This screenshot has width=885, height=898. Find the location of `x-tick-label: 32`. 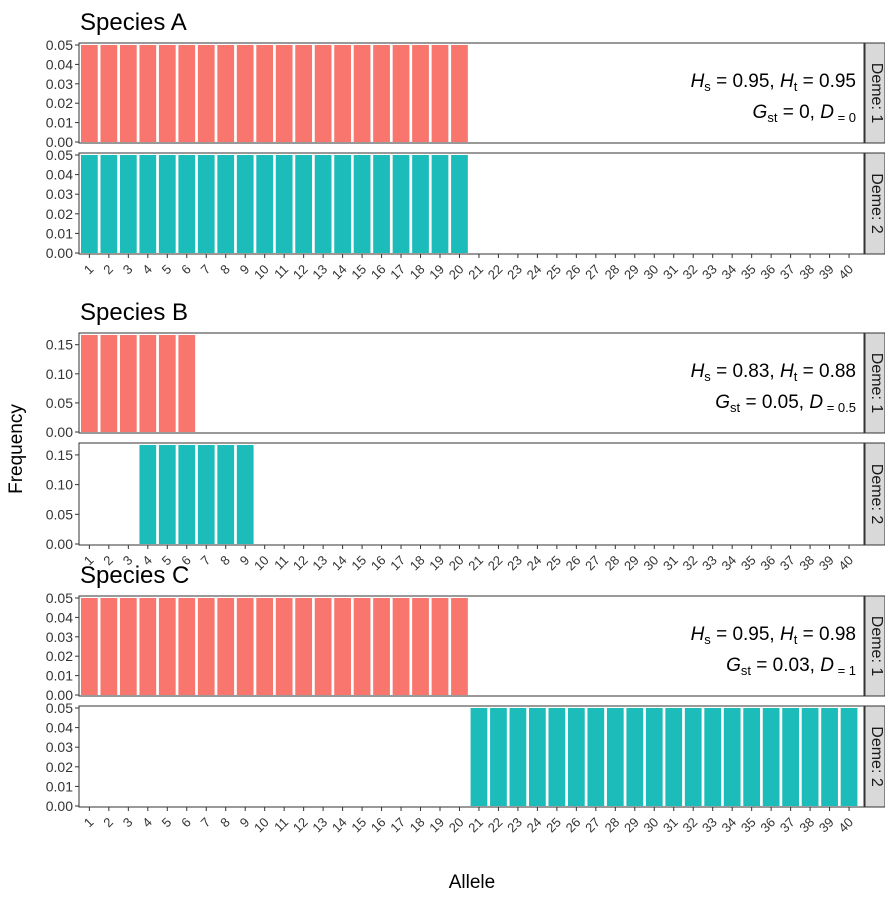

x-tick-label: 32 is located at coordinates (690, 825).